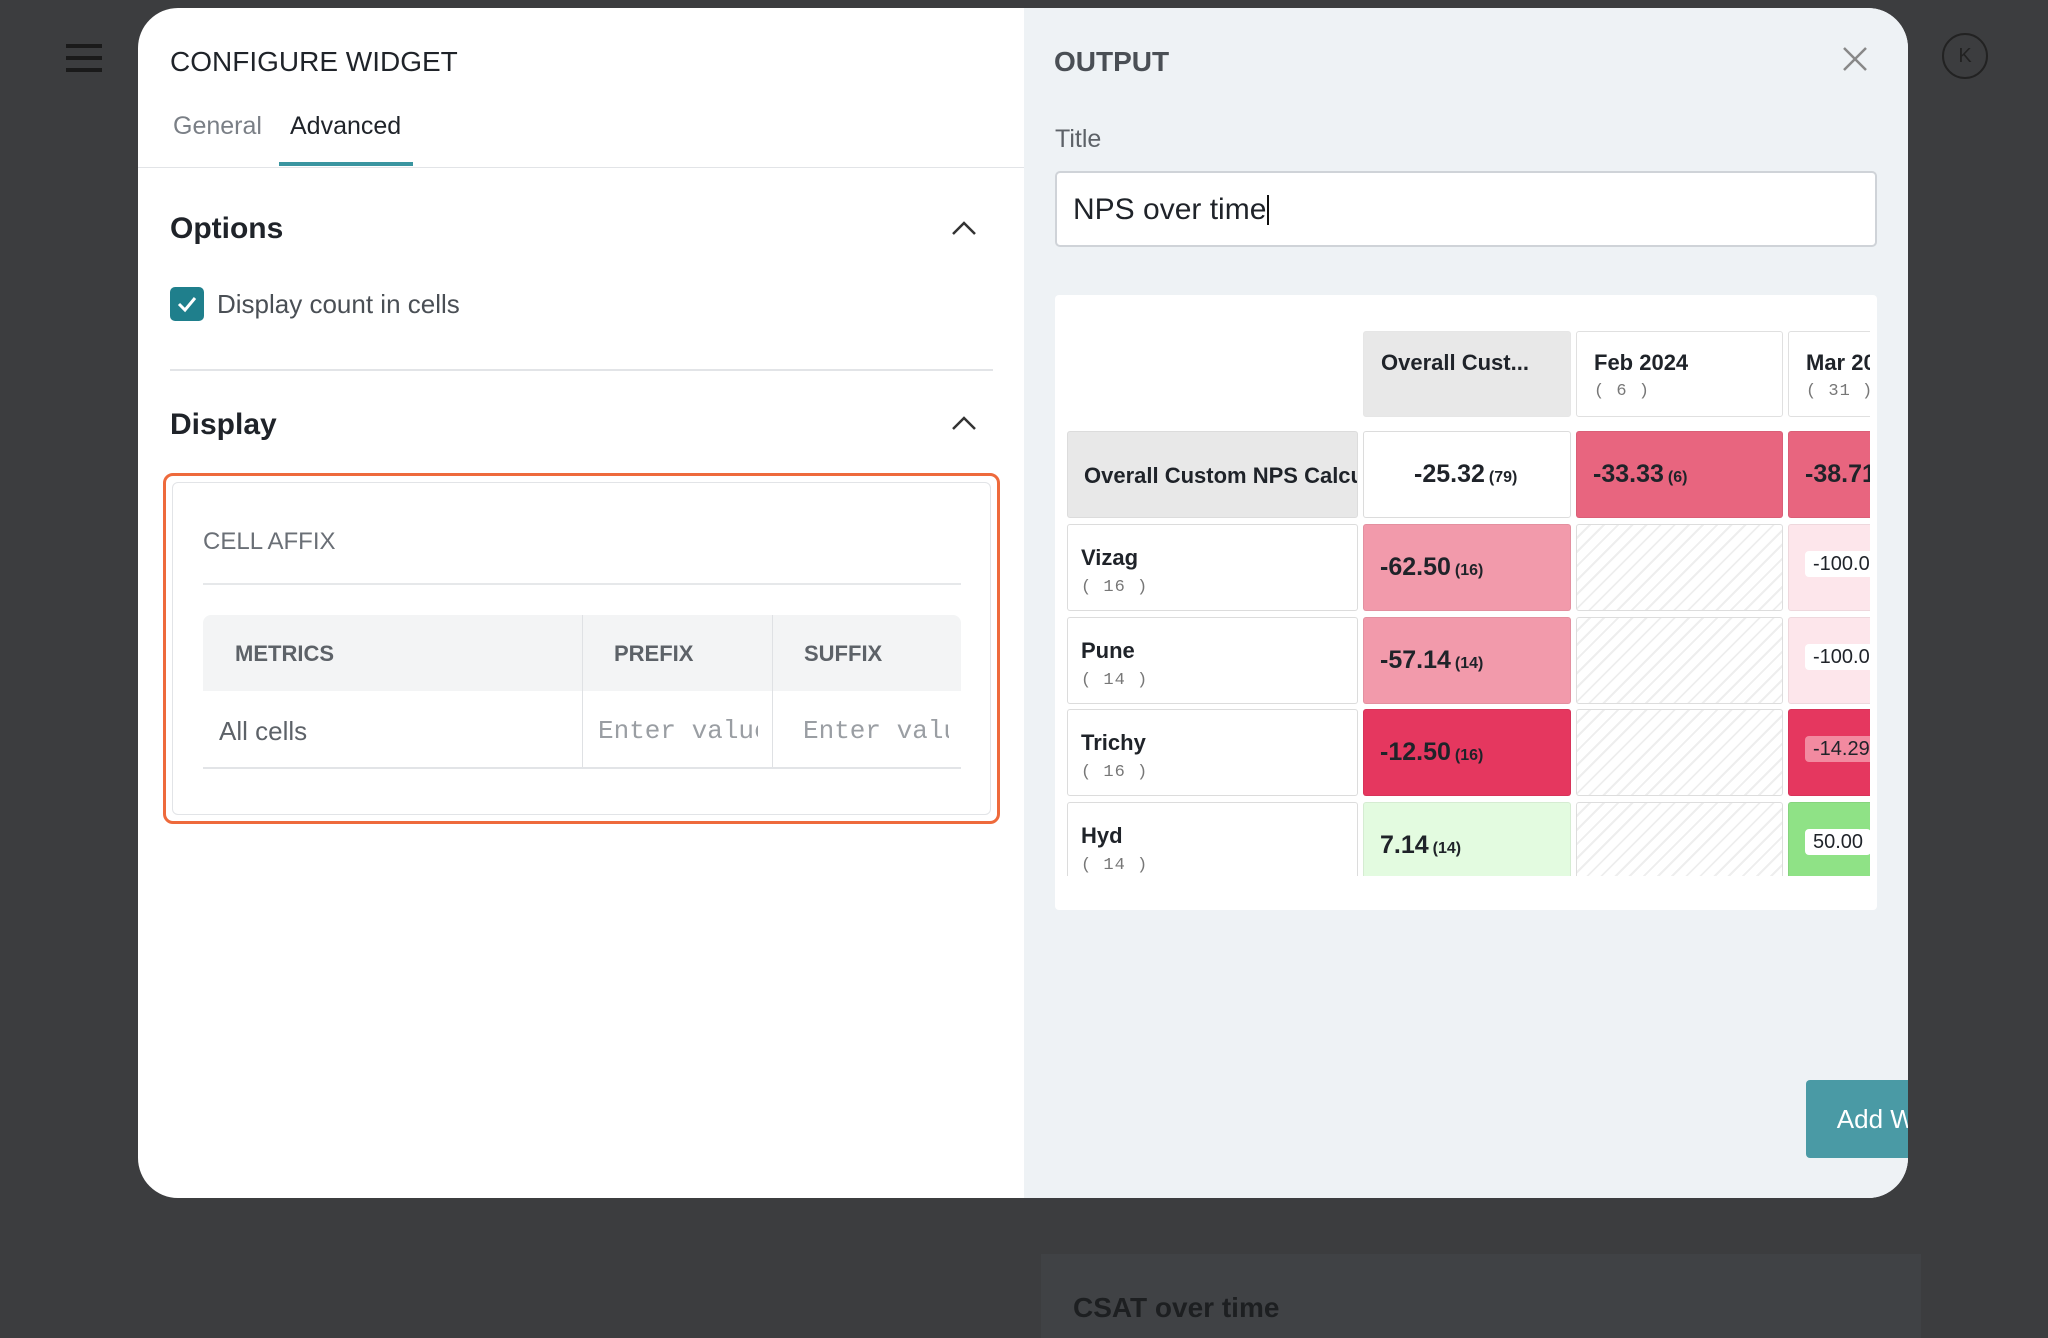  What do you see at coordinates (1503, 477) in the screenshot?
I see `cell-count: (79)` at bounding box center [1503, 477].